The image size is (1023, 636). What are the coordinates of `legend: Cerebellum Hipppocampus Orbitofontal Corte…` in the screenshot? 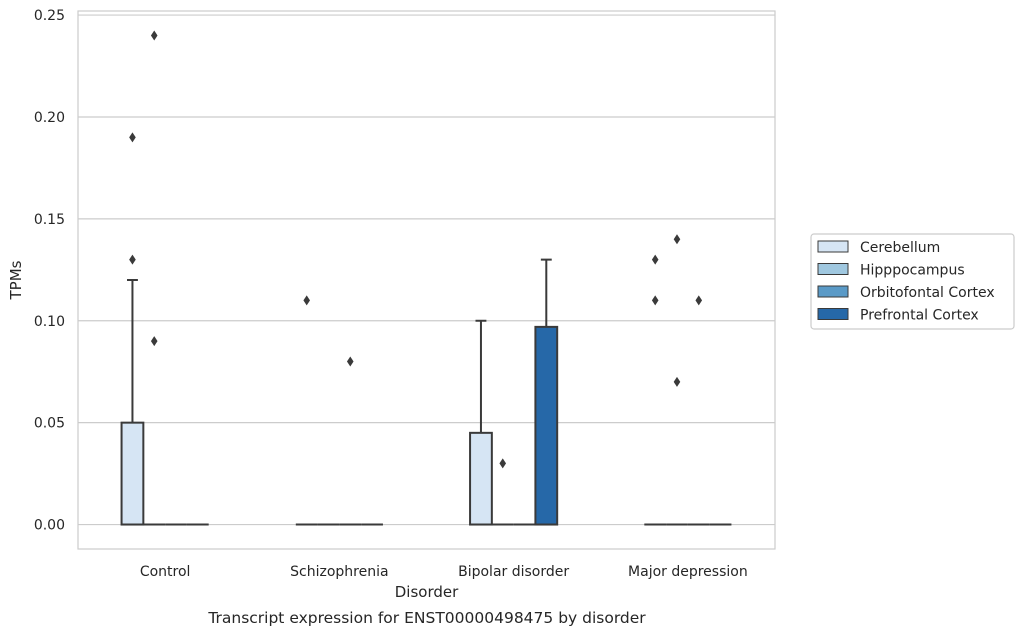 It's located at (912, 281).